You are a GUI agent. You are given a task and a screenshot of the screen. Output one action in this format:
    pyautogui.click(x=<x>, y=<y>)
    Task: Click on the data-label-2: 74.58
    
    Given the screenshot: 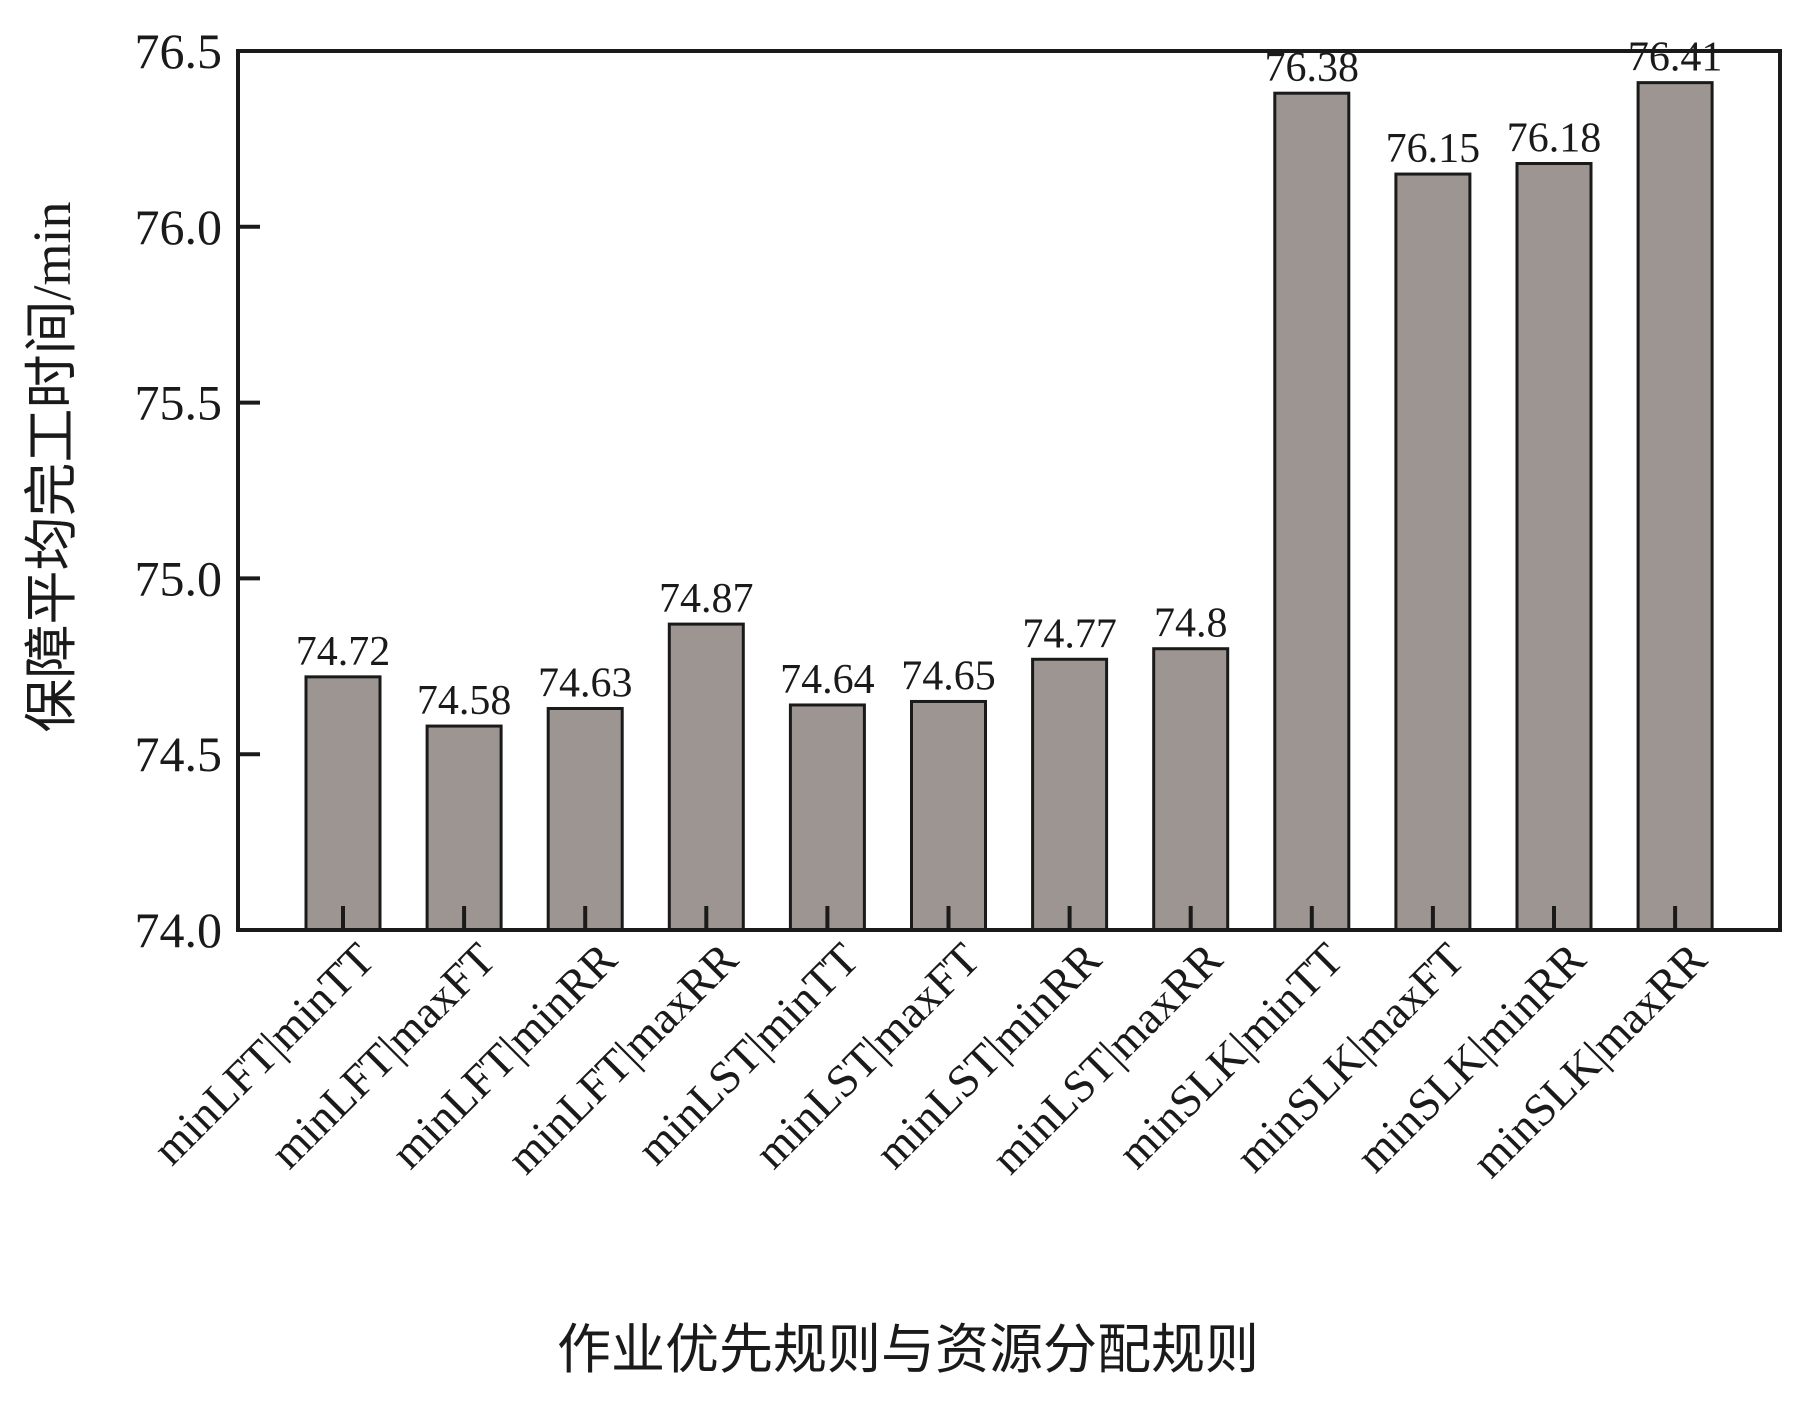 What is the action you would take?
    pyautogui.click(x=464, y=701)
    